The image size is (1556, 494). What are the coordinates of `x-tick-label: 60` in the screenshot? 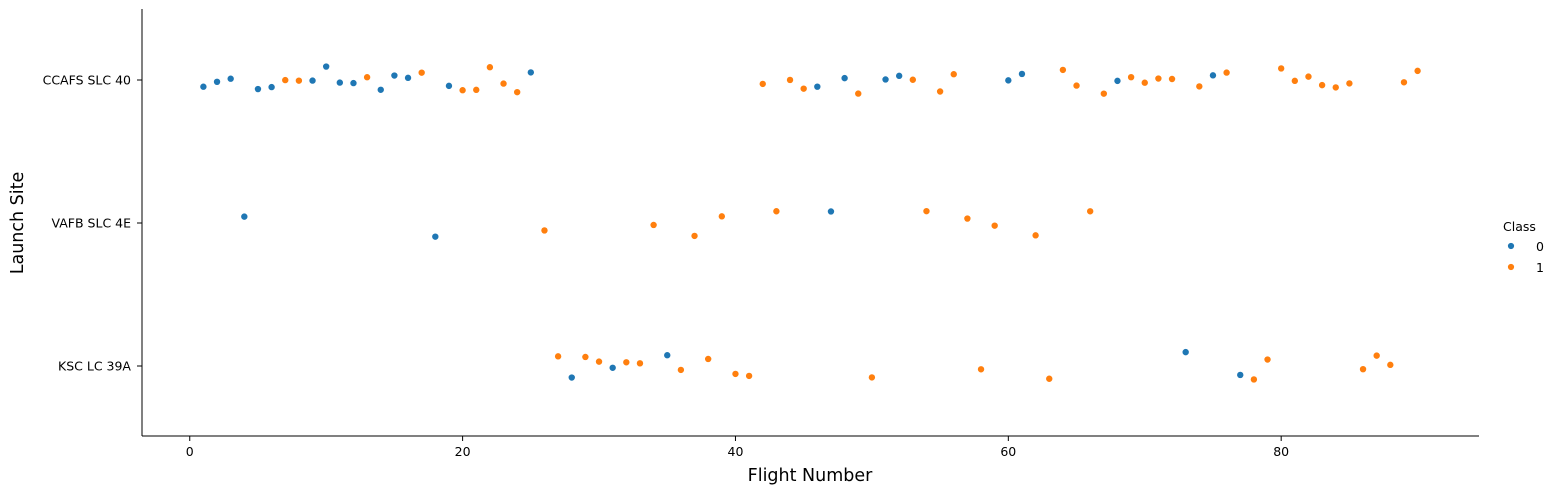 It's located at (1008, 451).